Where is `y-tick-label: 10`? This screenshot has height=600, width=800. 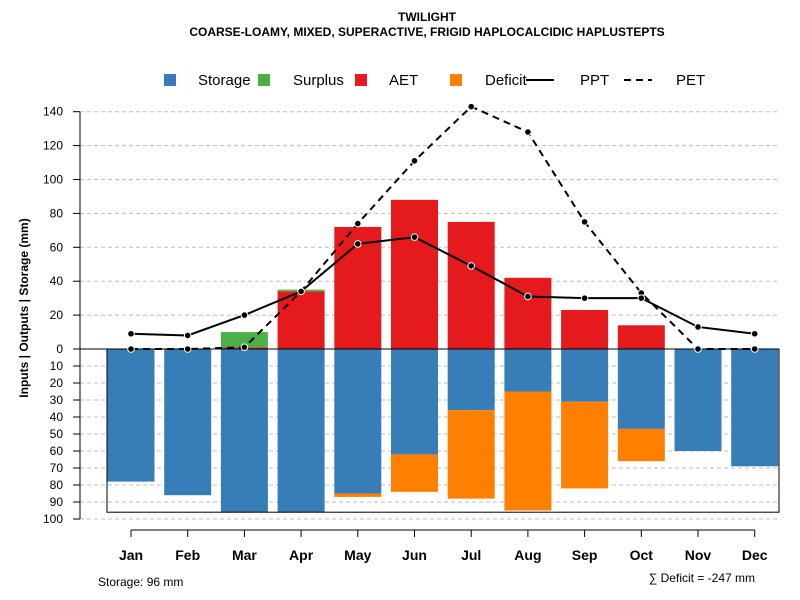
y-tick-label: 10 is located at coordinates (57, 366).